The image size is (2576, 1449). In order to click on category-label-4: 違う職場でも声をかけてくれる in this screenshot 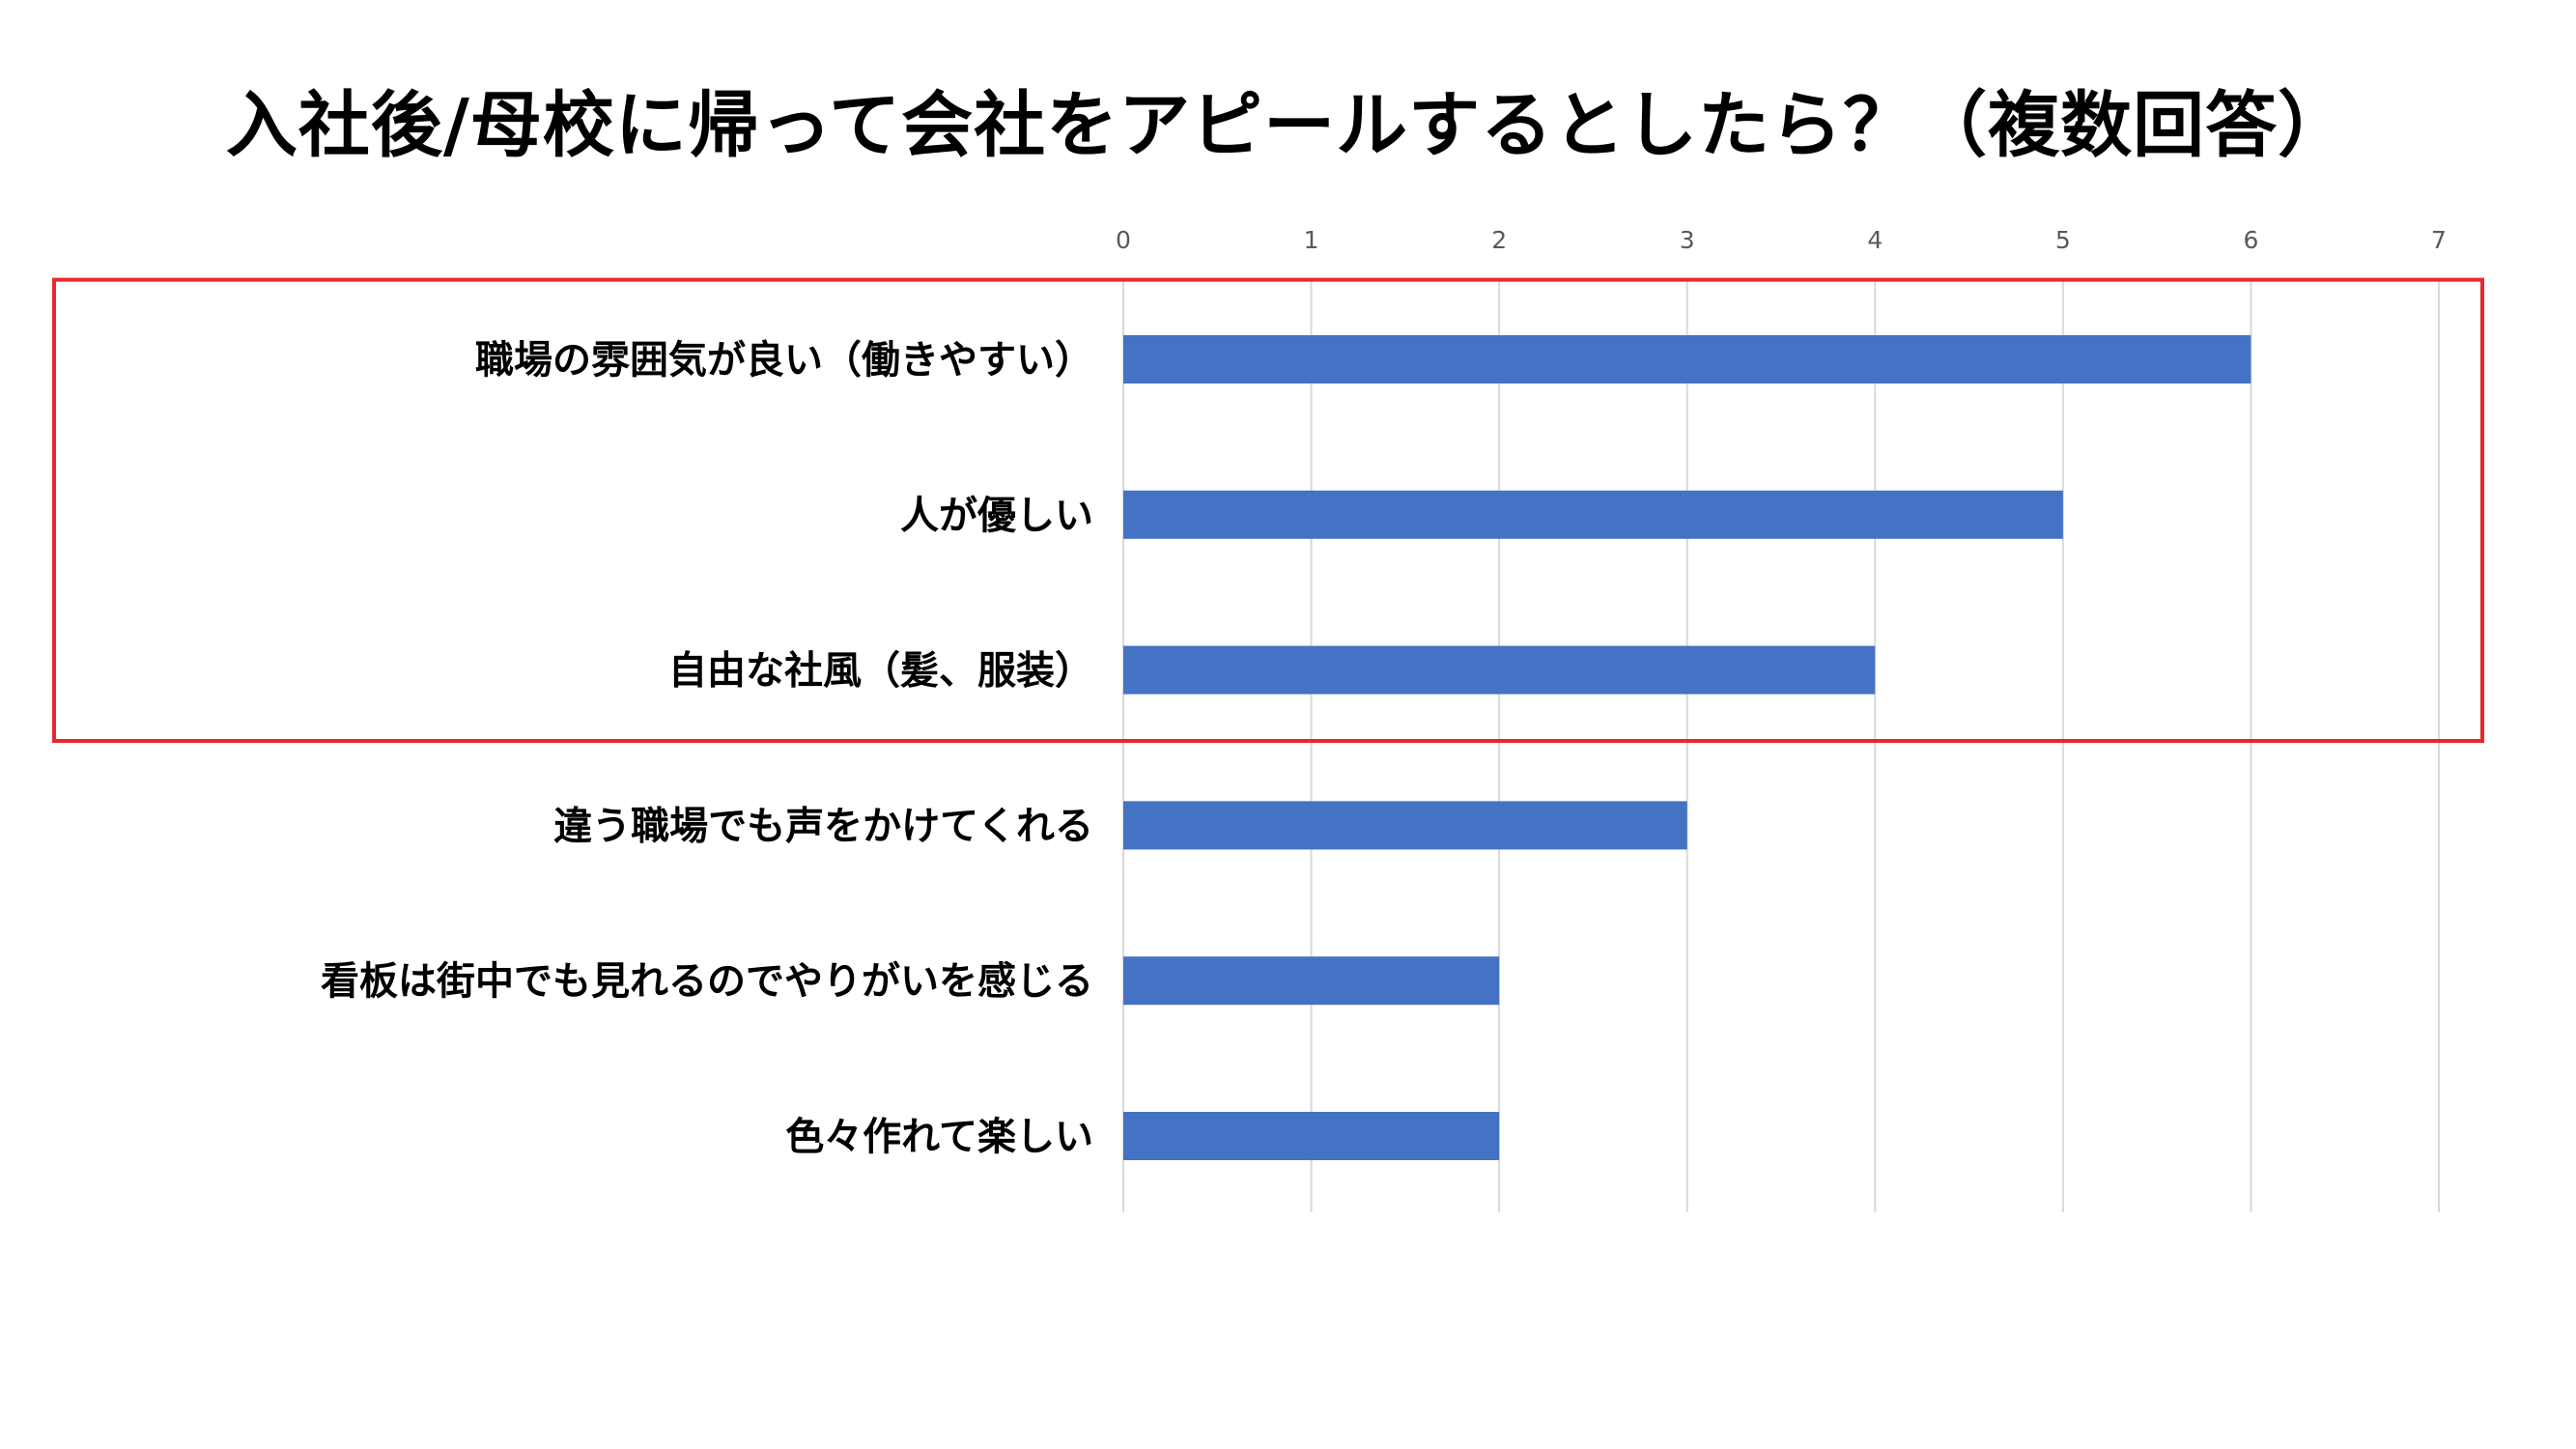, I will do `click(823, 826)`.